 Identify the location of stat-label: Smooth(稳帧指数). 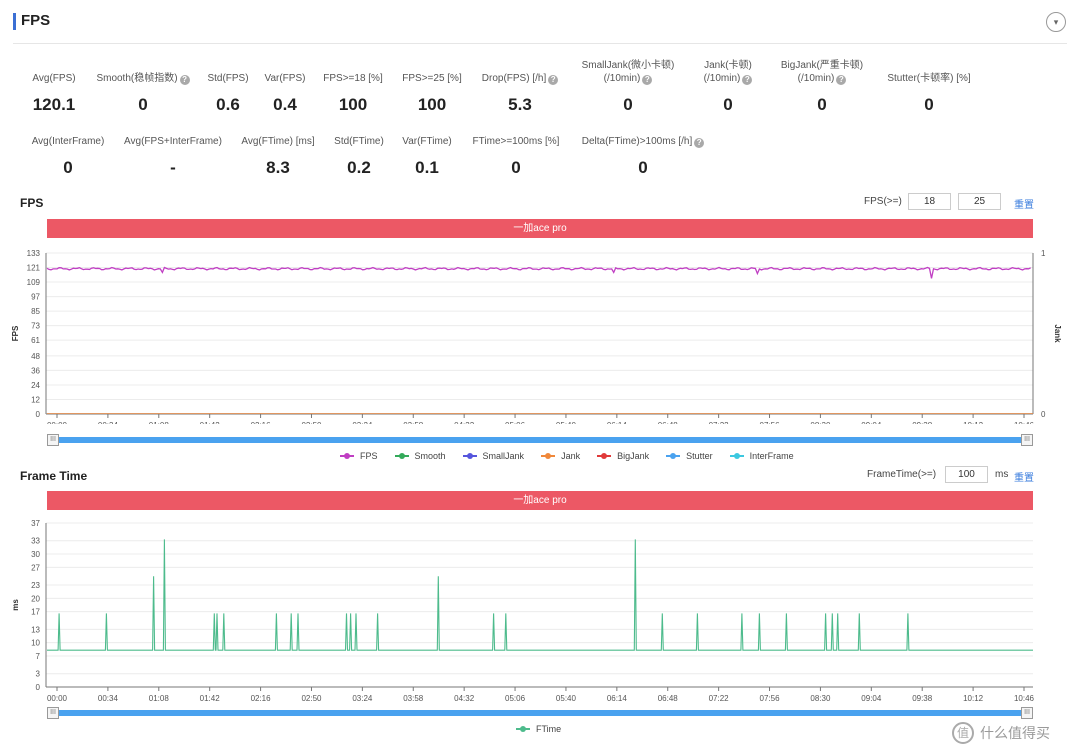
(137, 78).